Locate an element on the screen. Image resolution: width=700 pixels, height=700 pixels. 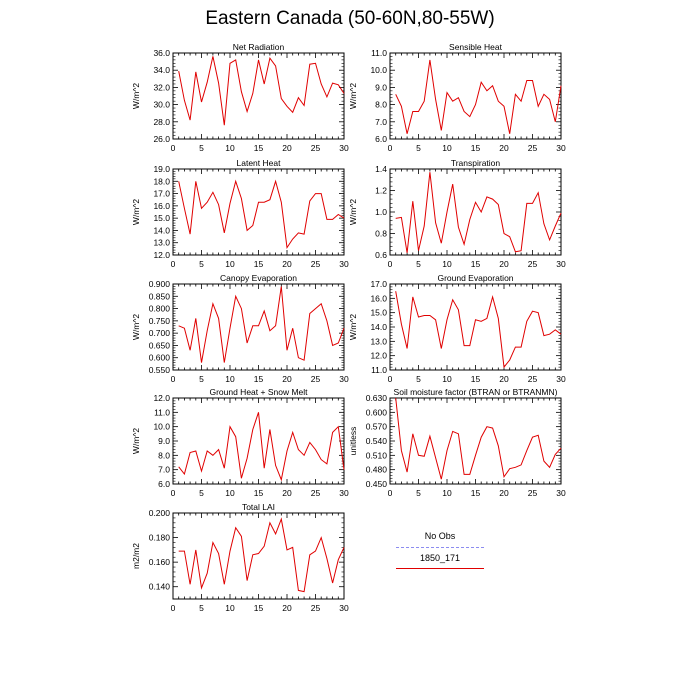
y-tick-label: 8.0 is located at coordinates (164, 455).